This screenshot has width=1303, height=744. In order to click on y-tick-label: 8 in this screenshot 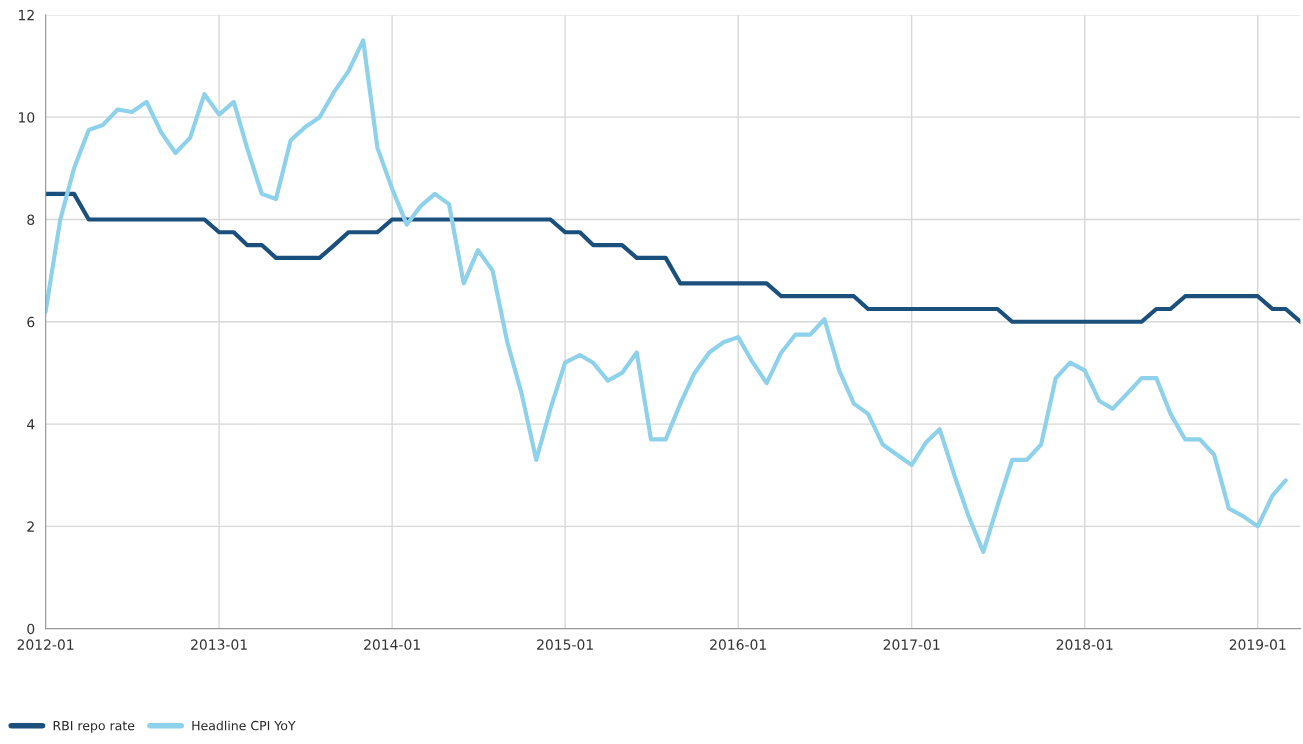, I will do `click(31, 219)`.